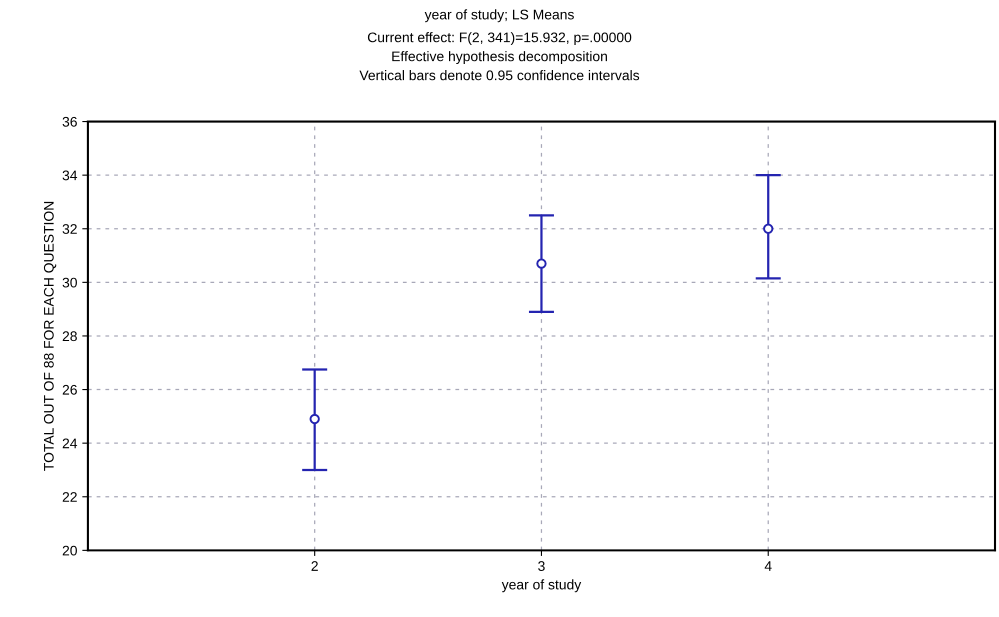 This screenshot has height=617, width=999. What do you see at coordinates (542, 585) in the screenshot?
I see `x-axis-title: year of study` at bounding box center [542, 585].